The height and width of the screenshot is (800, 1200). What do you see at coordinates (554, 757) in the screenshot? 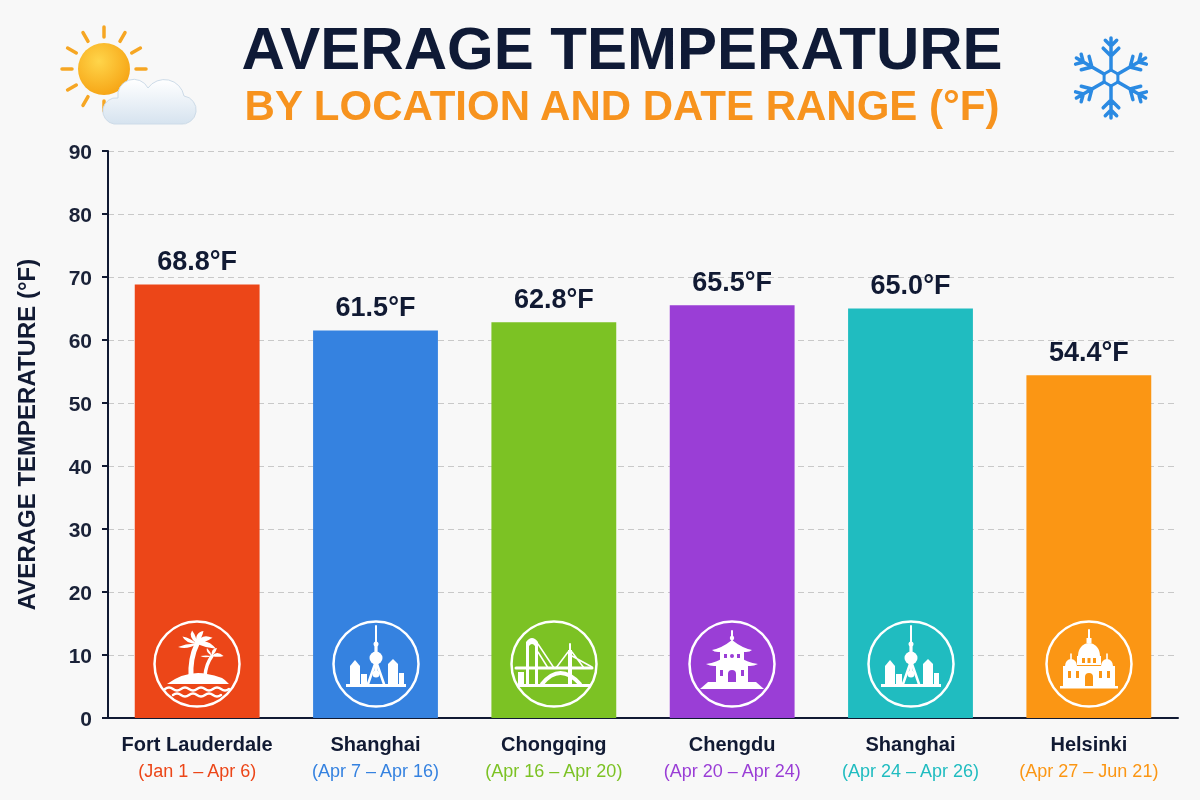
I see `x-tick-label: Chongqing (Apr 16 – Apr 20)` at bounding box center [554, 757].